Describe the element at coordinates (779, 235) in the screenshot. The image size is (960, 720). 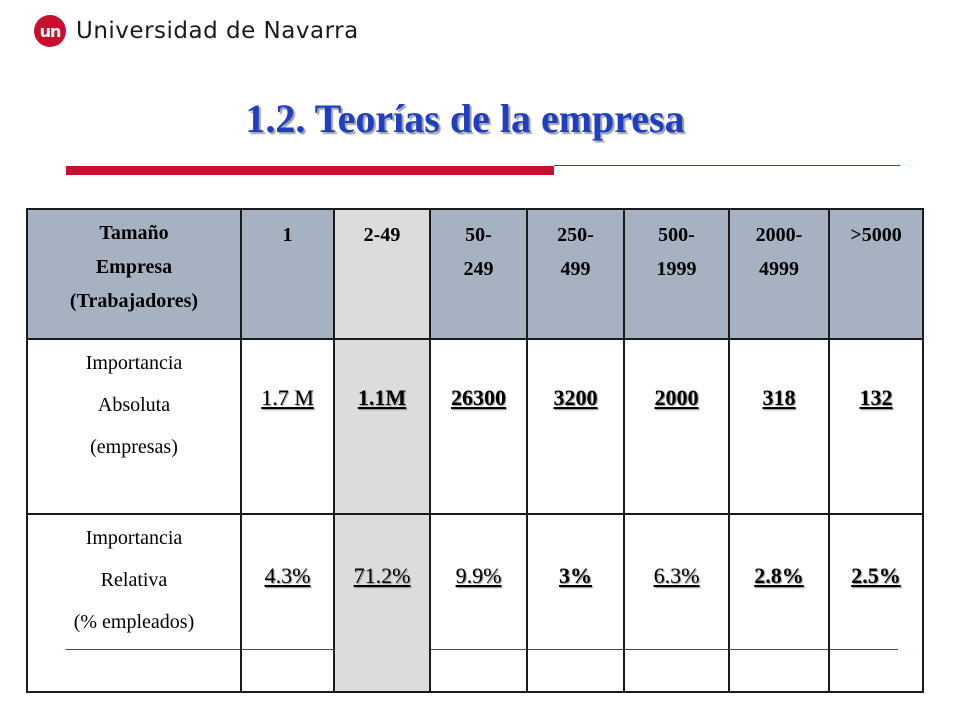
I see `header-col-text: 2000-` at that location.